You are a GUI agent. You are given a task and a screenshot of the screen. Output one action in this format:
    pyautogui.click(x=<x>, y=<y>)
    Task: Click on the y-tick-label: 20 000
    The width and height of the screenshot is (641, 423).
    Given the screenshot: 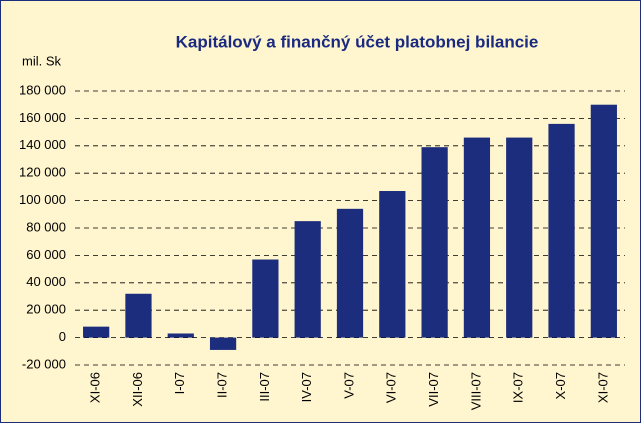 What is the action you would take?
    pyautogui.click(x=46, y=309)
    